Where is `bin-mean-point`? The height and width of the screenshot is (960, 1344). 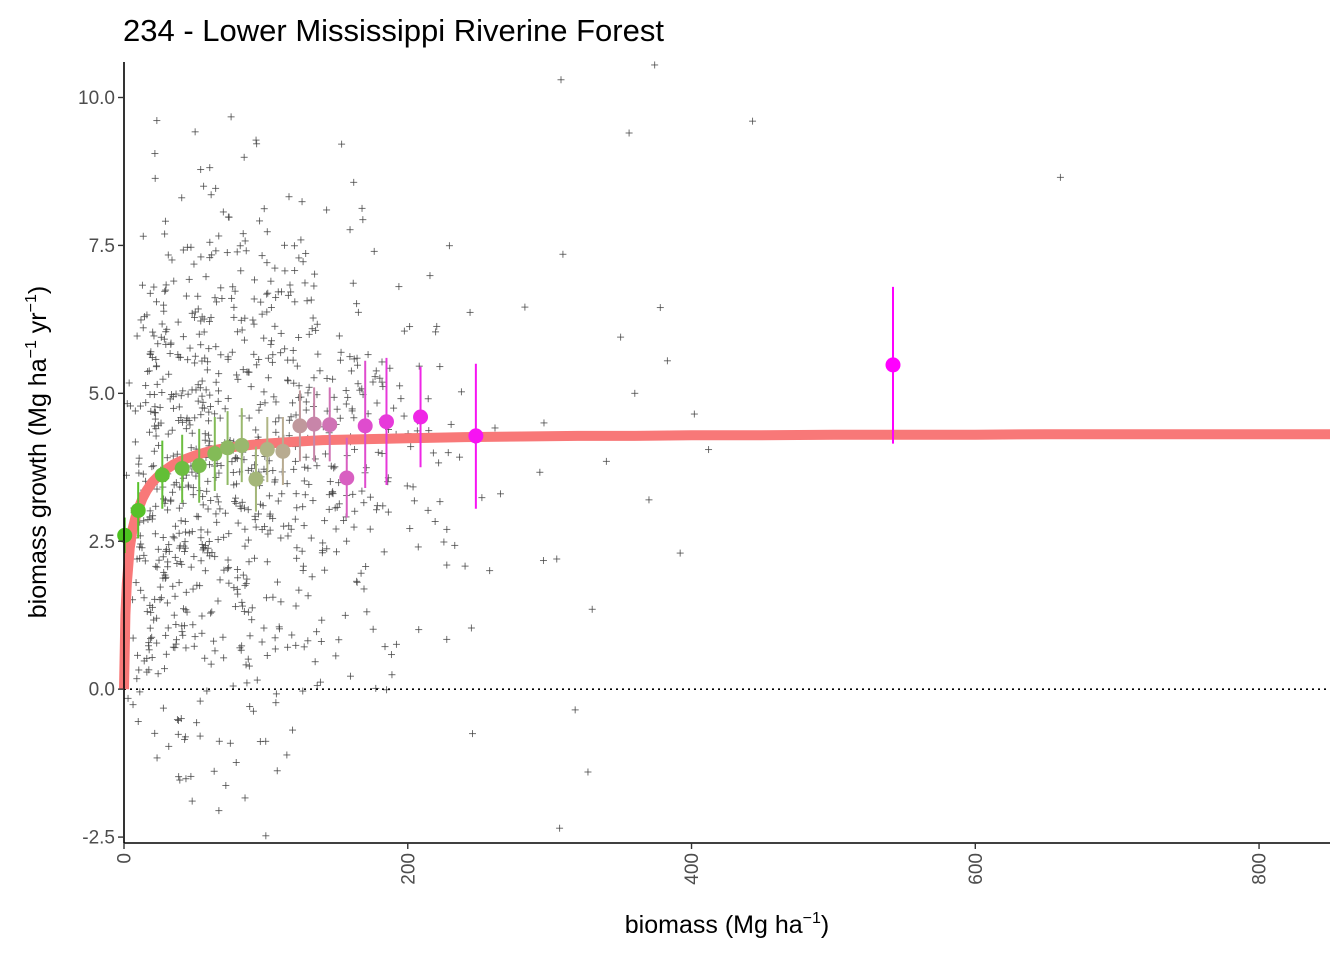 bin-mean-point is located at coordinates (347, 478).